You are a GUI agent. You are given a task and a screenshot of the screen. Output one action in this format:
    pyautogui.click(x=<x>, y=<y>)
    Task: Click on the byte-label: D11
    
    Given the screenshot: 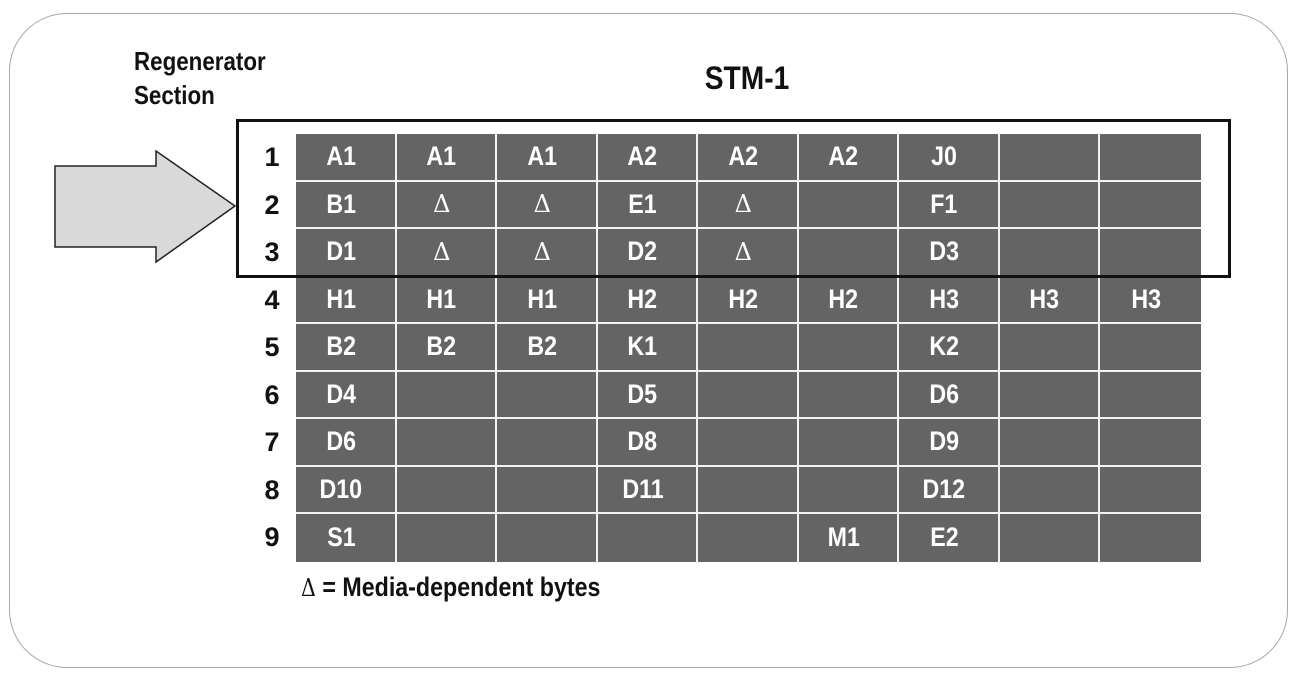 What is the action you would take?
    pyautogui.click(x=643, y=488)
    